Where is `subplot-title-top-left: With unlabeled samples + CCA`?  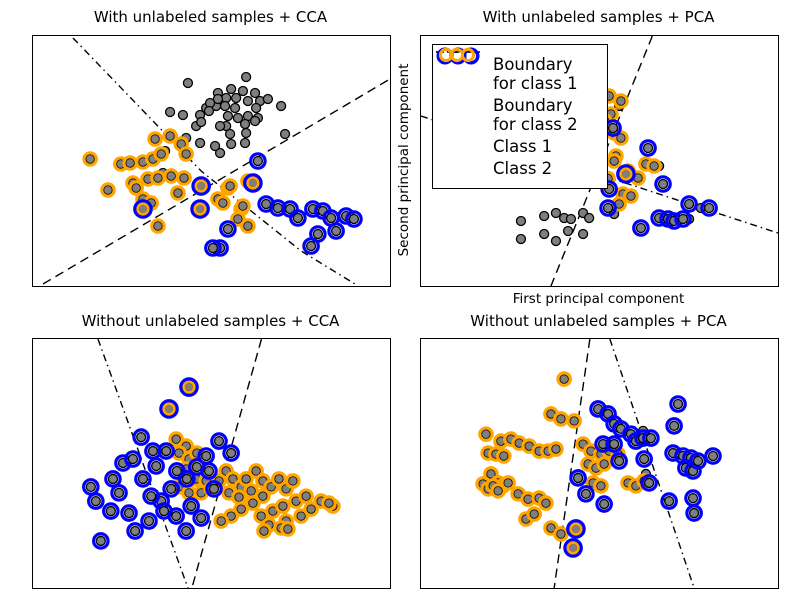 subplot-title-top-left: With unlabeled samples + CCA is located at coordinates (210, 17).